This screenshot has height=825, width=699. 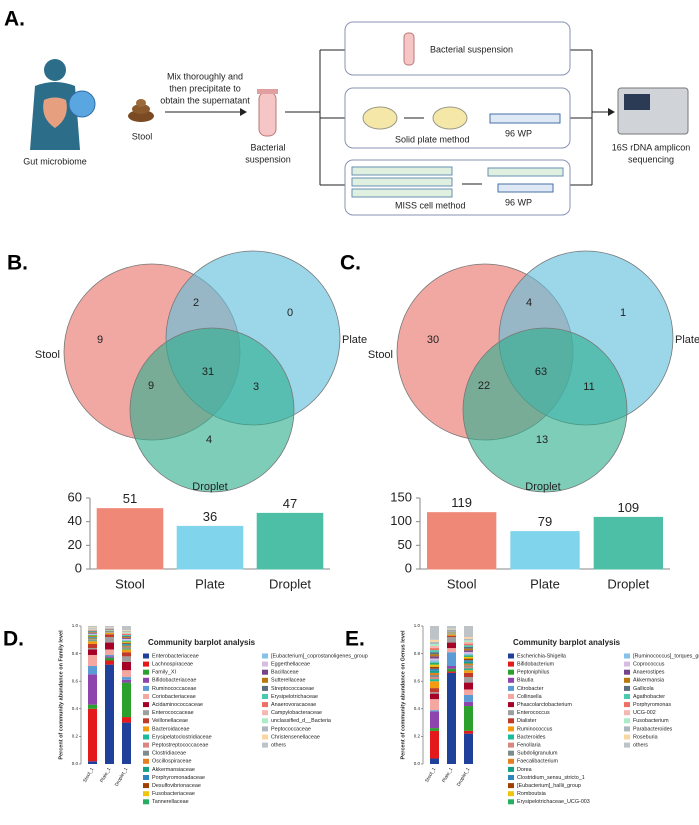 I want to click on merge-lines, so click(x=589, y=117).